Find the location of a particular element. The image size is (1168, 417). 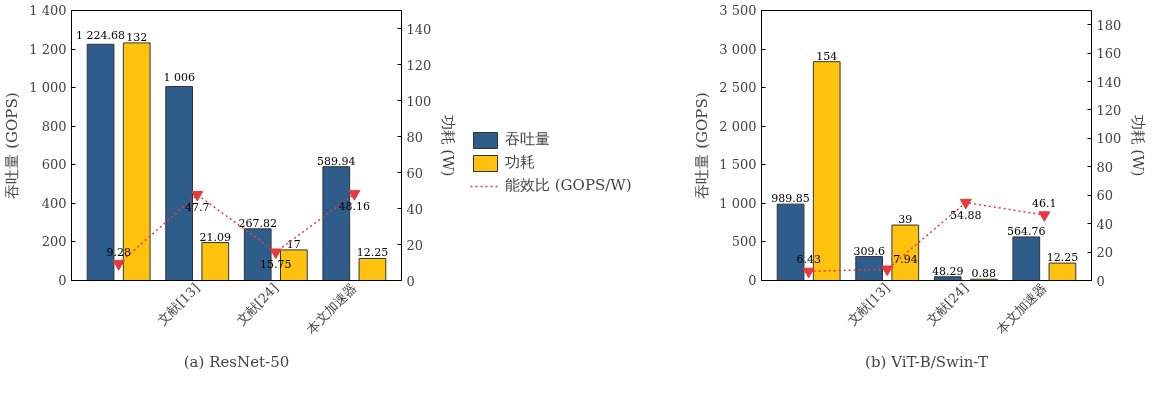

data-label: 989.85 is located at coordinates (790, 199).